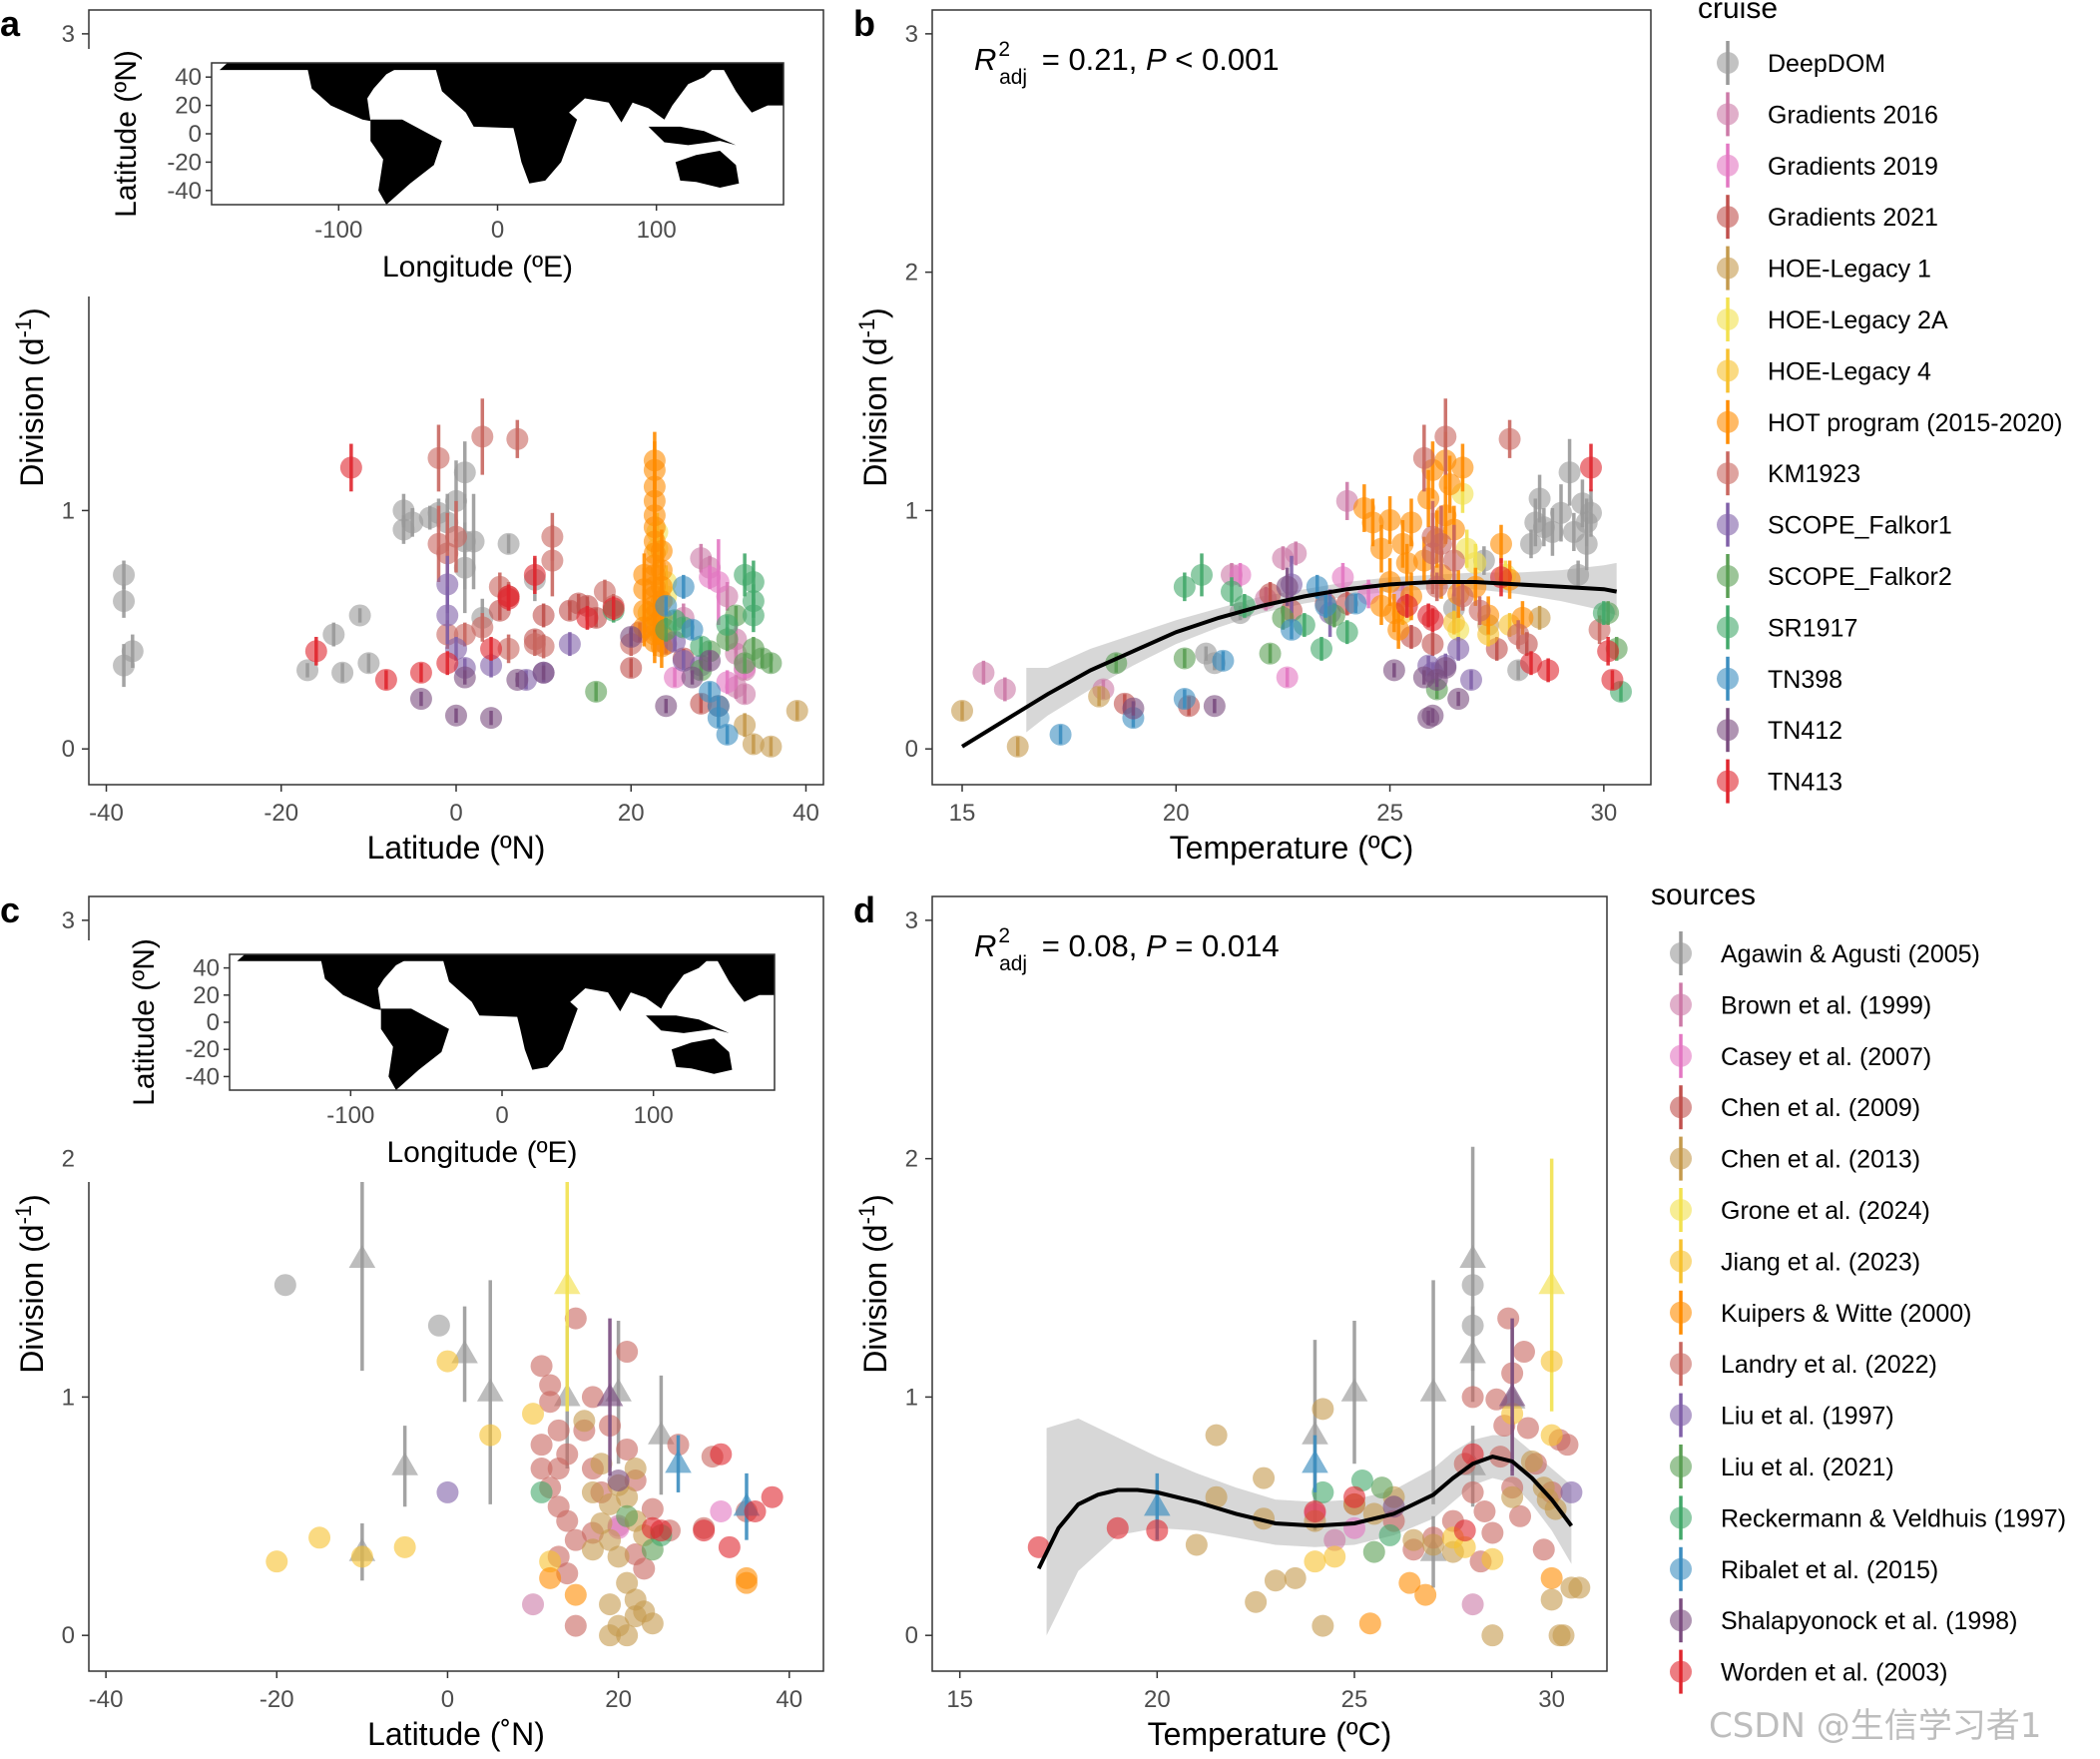  I want to click on legend-label: Gradients 2021, so click(1853, 218).